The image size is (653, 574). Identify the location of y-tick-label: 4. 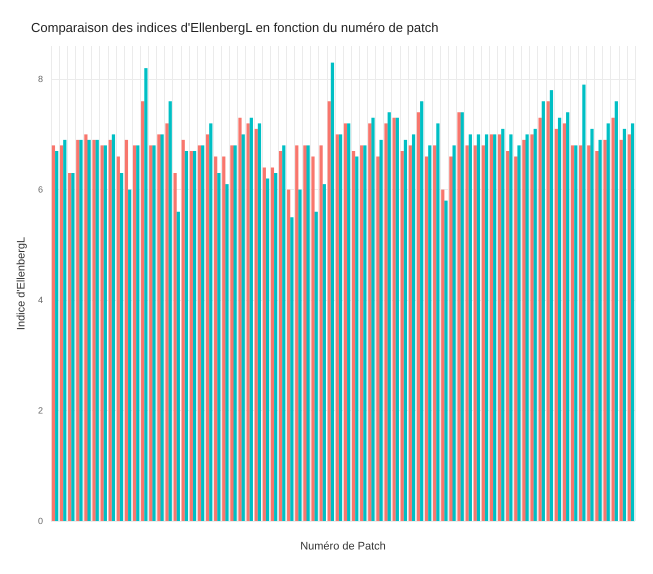
(40, 300).